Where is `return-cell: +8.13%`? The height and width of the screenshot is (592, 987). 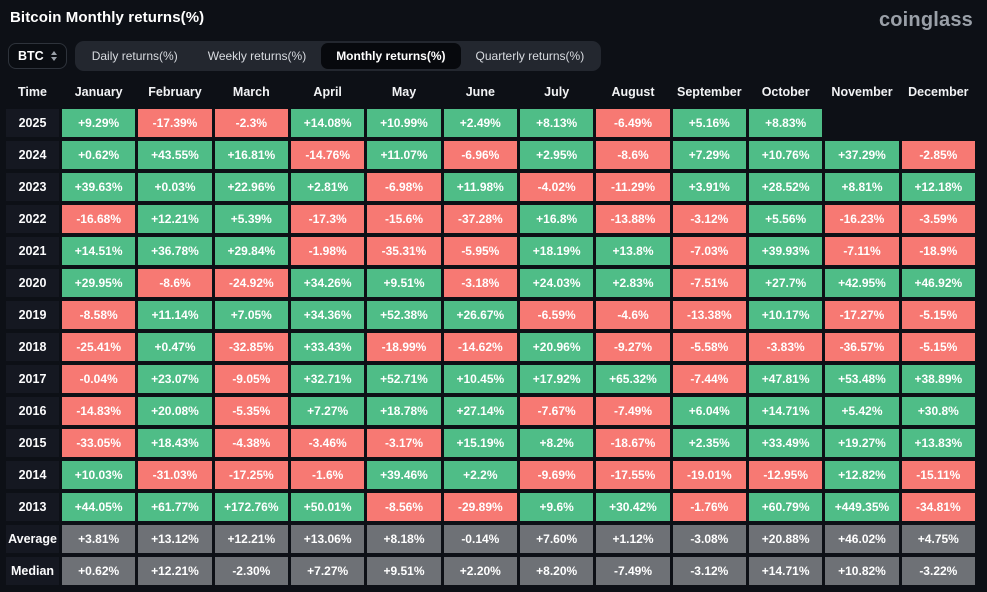 return-cell: +8.13% is located at coordinates (557, 123).